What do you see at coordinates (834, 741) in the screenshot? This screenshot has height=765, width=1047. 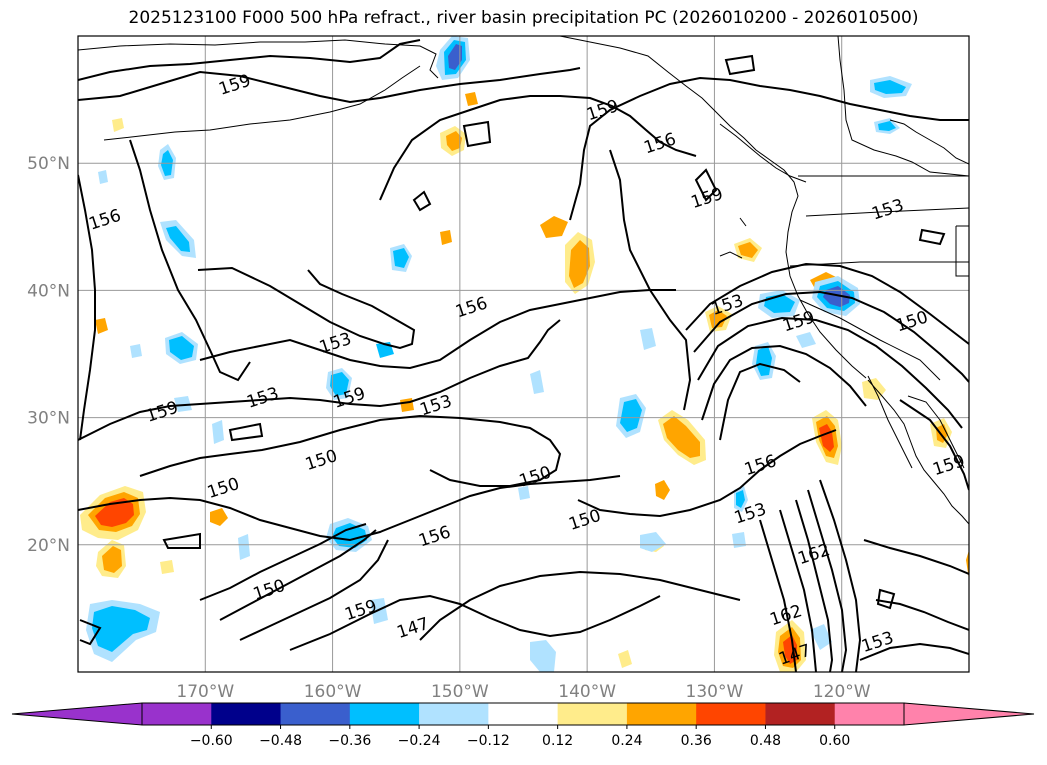 I see `colorbar-tick-label: 0.60` at bounding box center [834, 741].